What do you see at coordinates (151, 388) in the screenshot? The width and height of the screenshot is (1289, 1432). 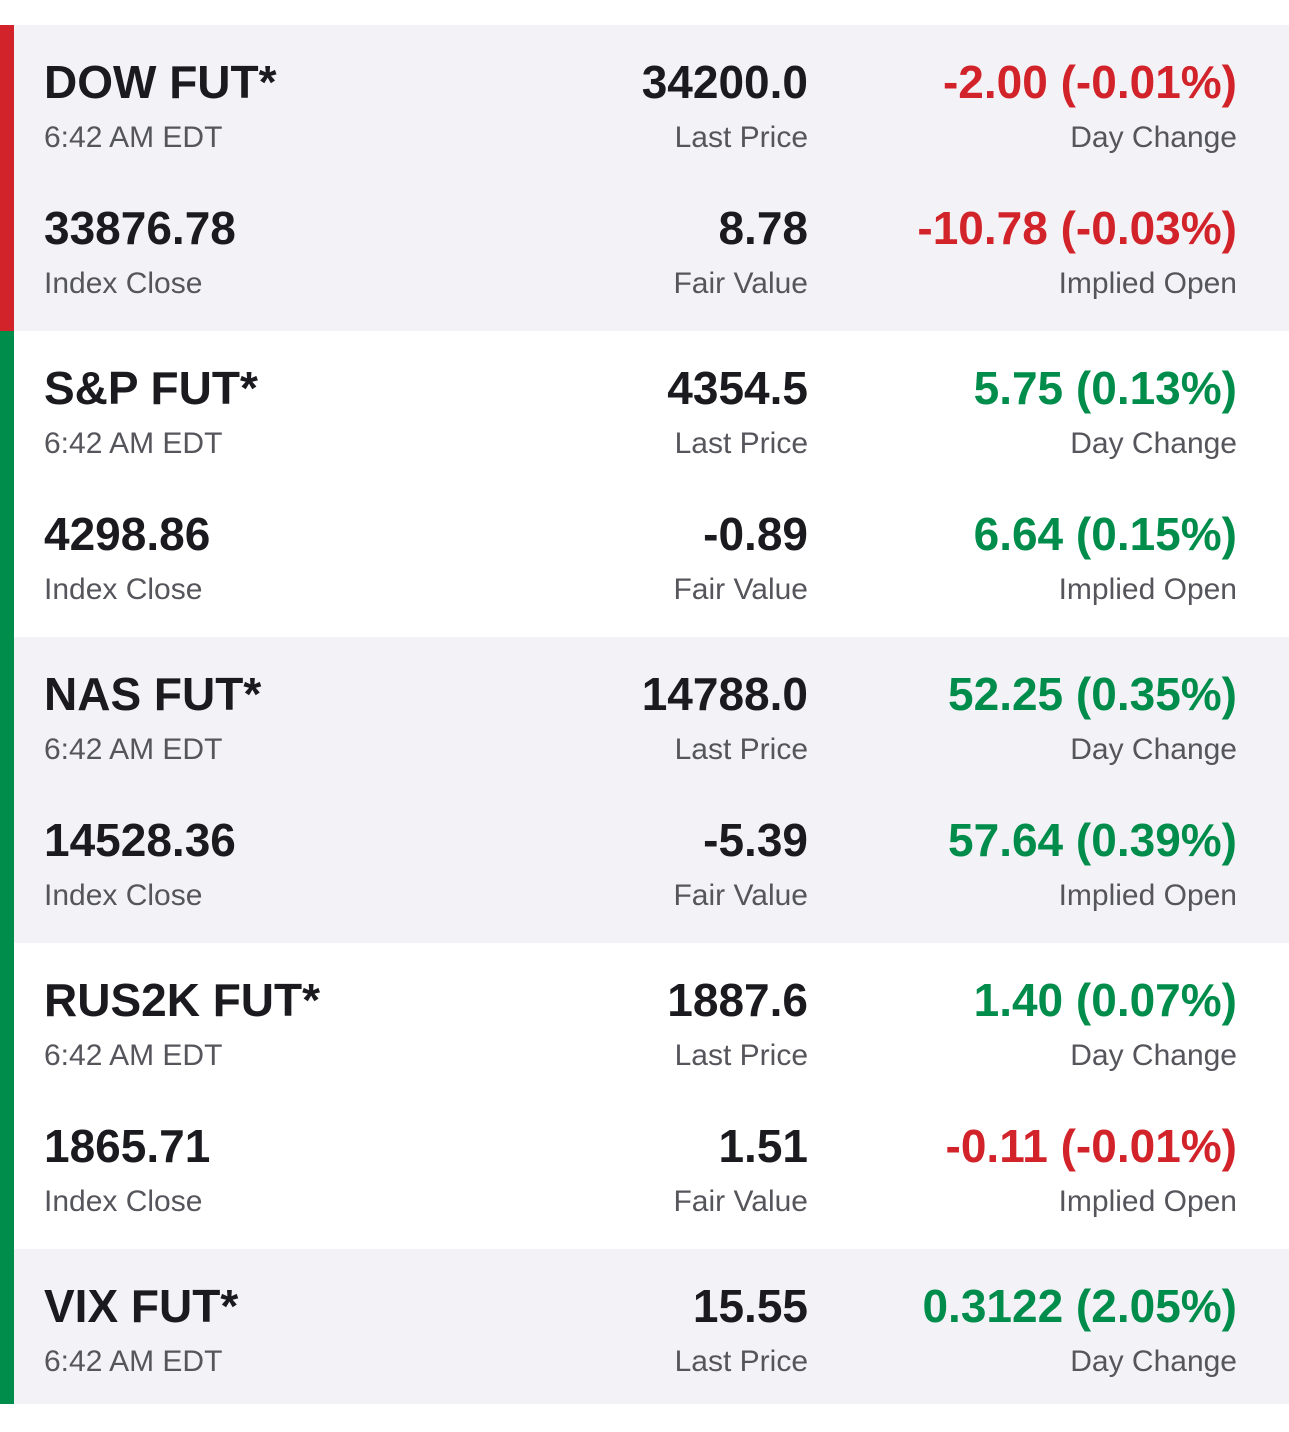 I see `contract-name: S&P FUT*` at bounding box center [151, 388].